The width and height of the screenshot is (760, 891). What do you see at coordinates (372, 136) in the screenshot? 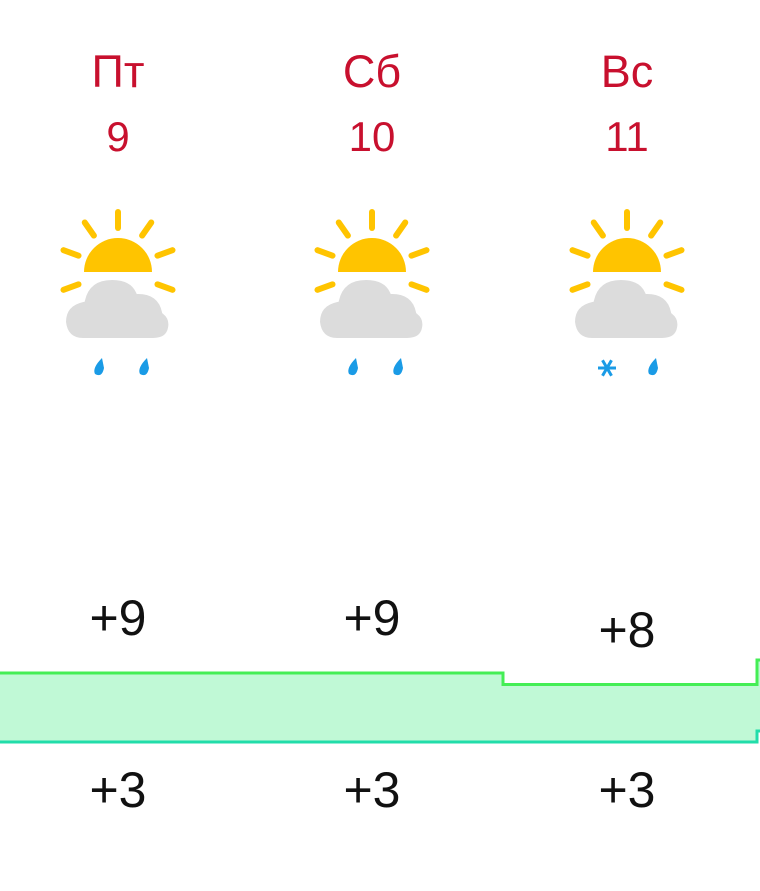
I see `day-date: 10` at bounding box center [372, 136].